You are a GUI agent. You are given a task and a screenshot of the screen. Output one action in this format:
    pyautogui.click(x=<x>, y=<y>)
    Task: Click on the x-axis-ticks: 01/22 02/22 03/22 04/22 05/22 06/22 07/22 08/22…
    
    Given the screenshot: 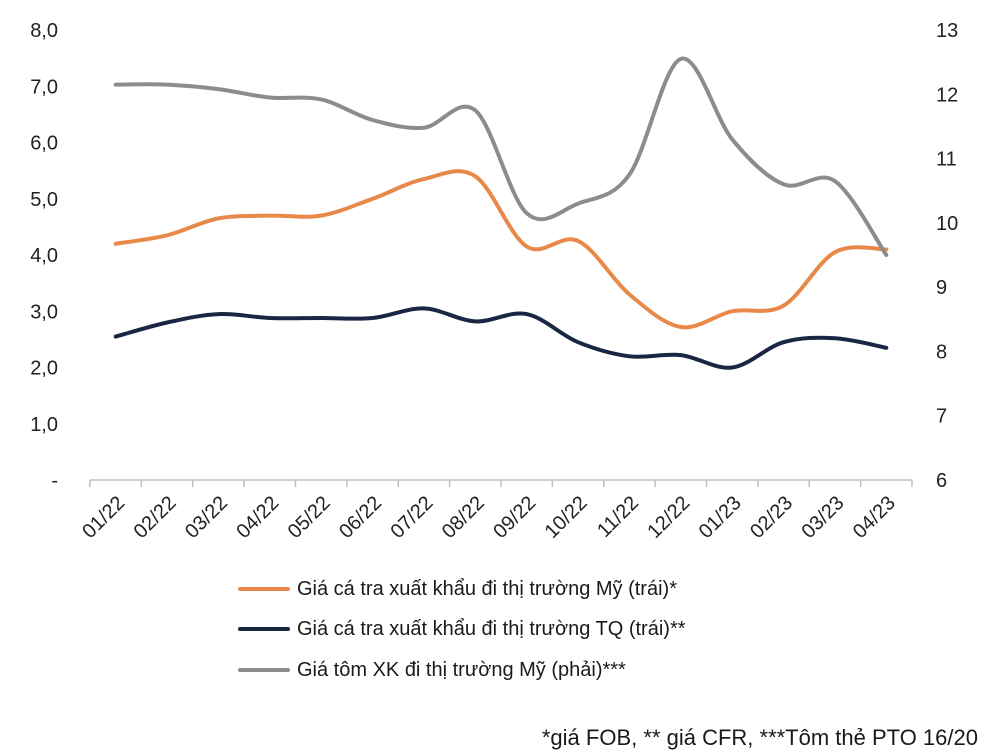 What is the action you would take?
    pyautogui.click(x=495, y=511)
    